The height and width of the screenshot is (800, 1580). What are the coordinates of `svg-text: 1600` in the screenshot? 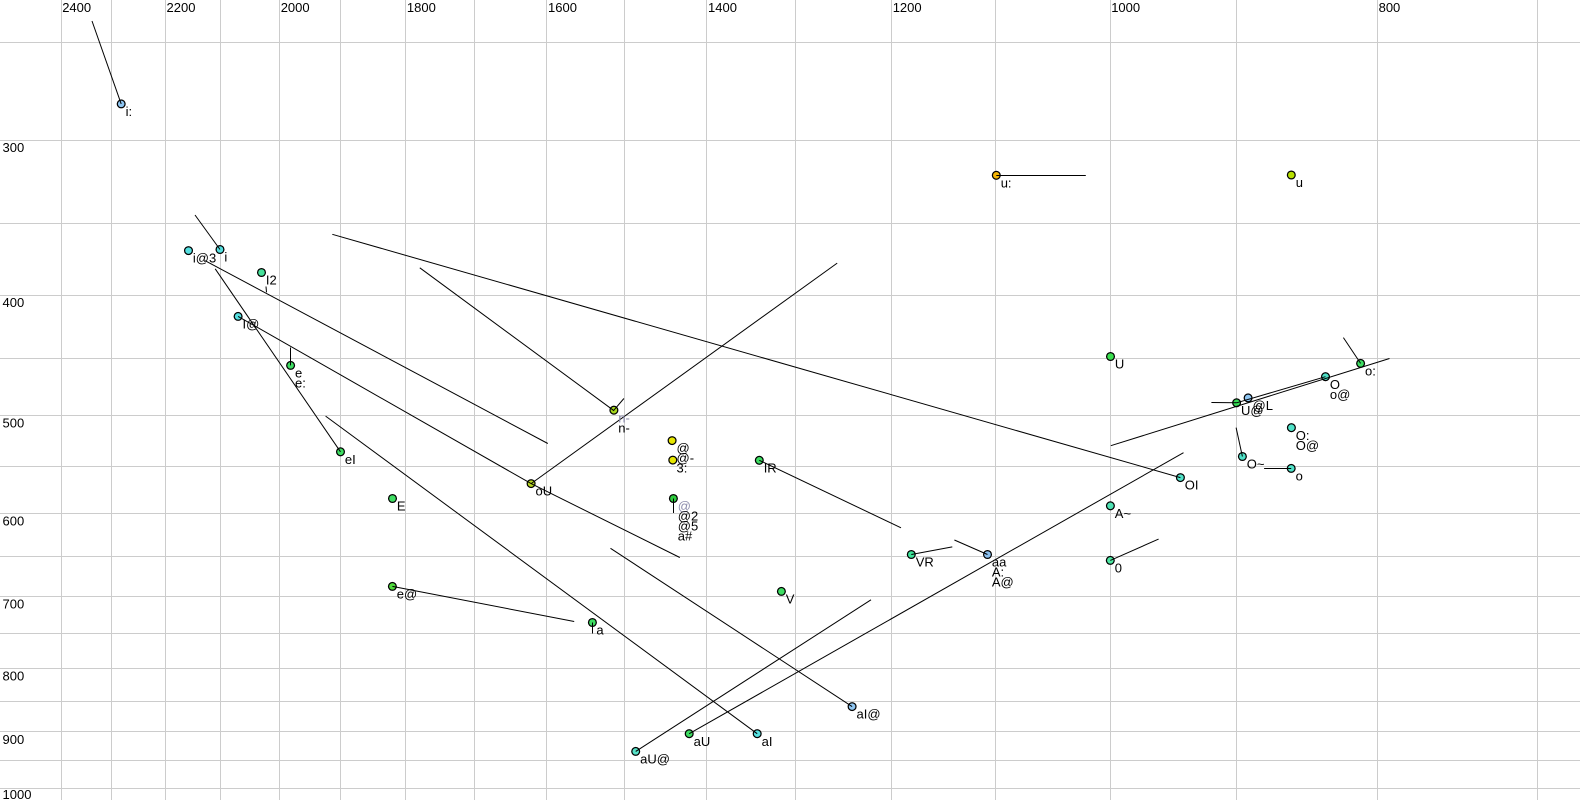 It's located at (562, 7).